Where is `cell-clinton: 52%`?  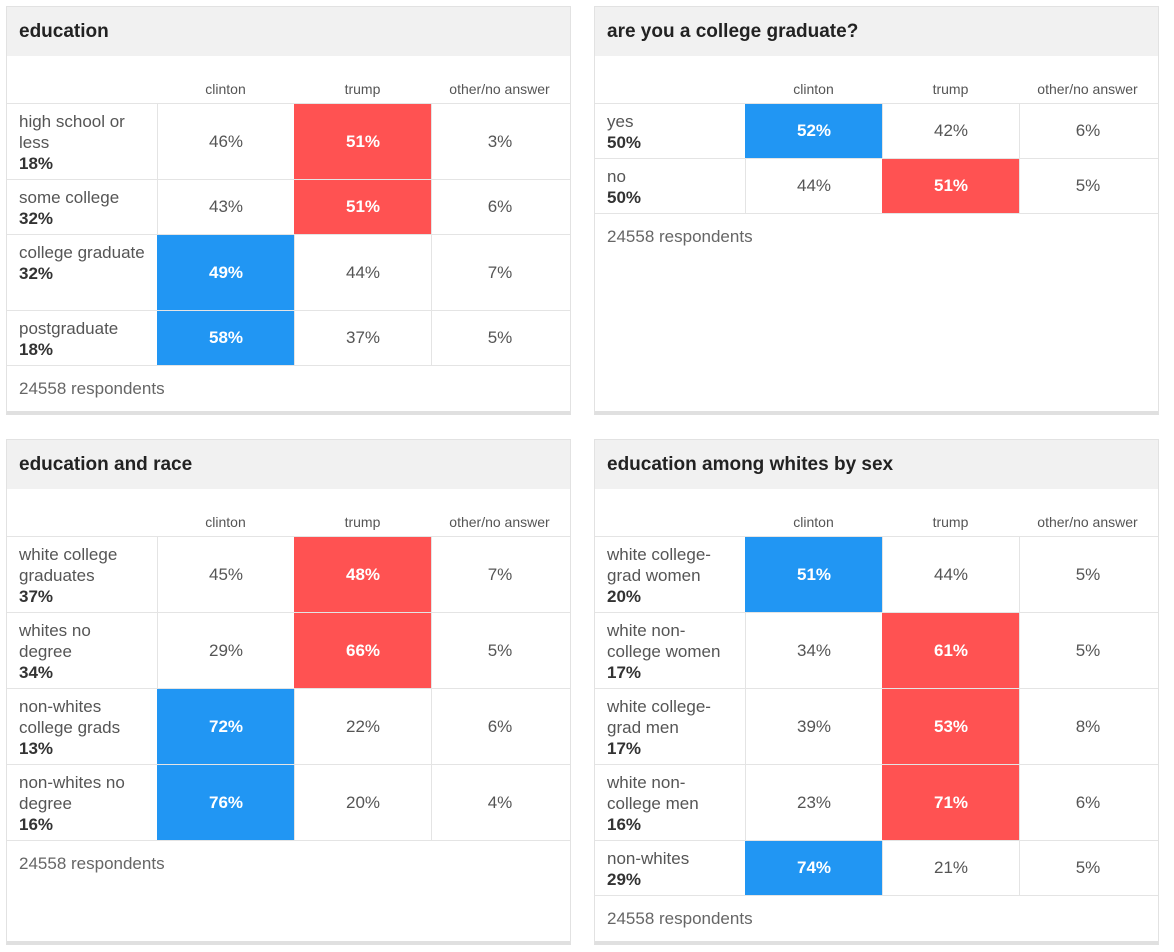
cell-clinton: 52% is located at coordinates (813, 131).